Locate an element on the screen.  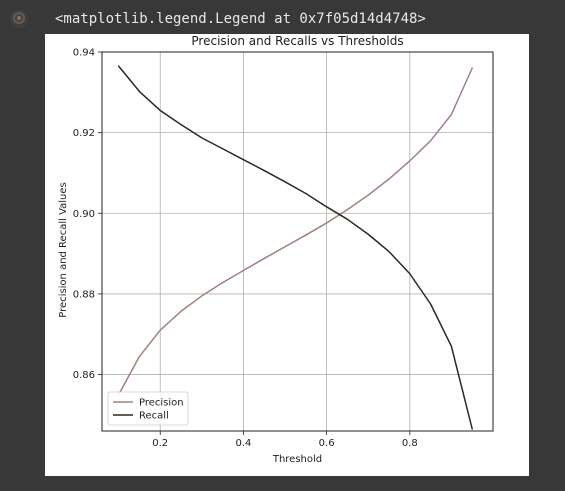
legend-box is located at coordinates (148, 408).